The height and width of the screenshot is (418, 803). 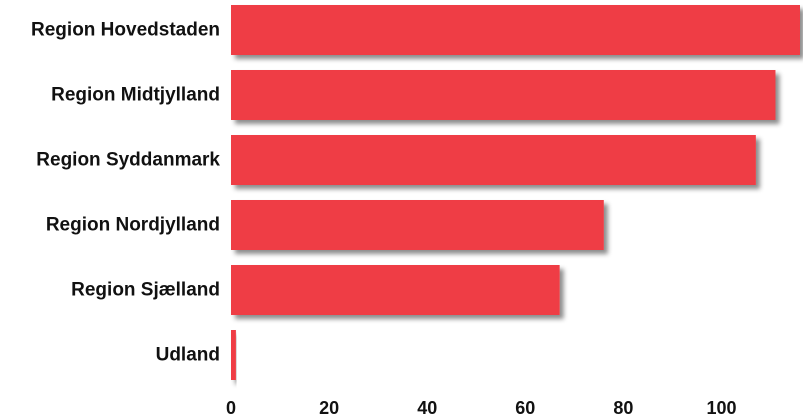 What do you see at coordinates (503, 95) in the screenshot?
I see `bar-region-midtjylland` at bounding box center [503, 95].